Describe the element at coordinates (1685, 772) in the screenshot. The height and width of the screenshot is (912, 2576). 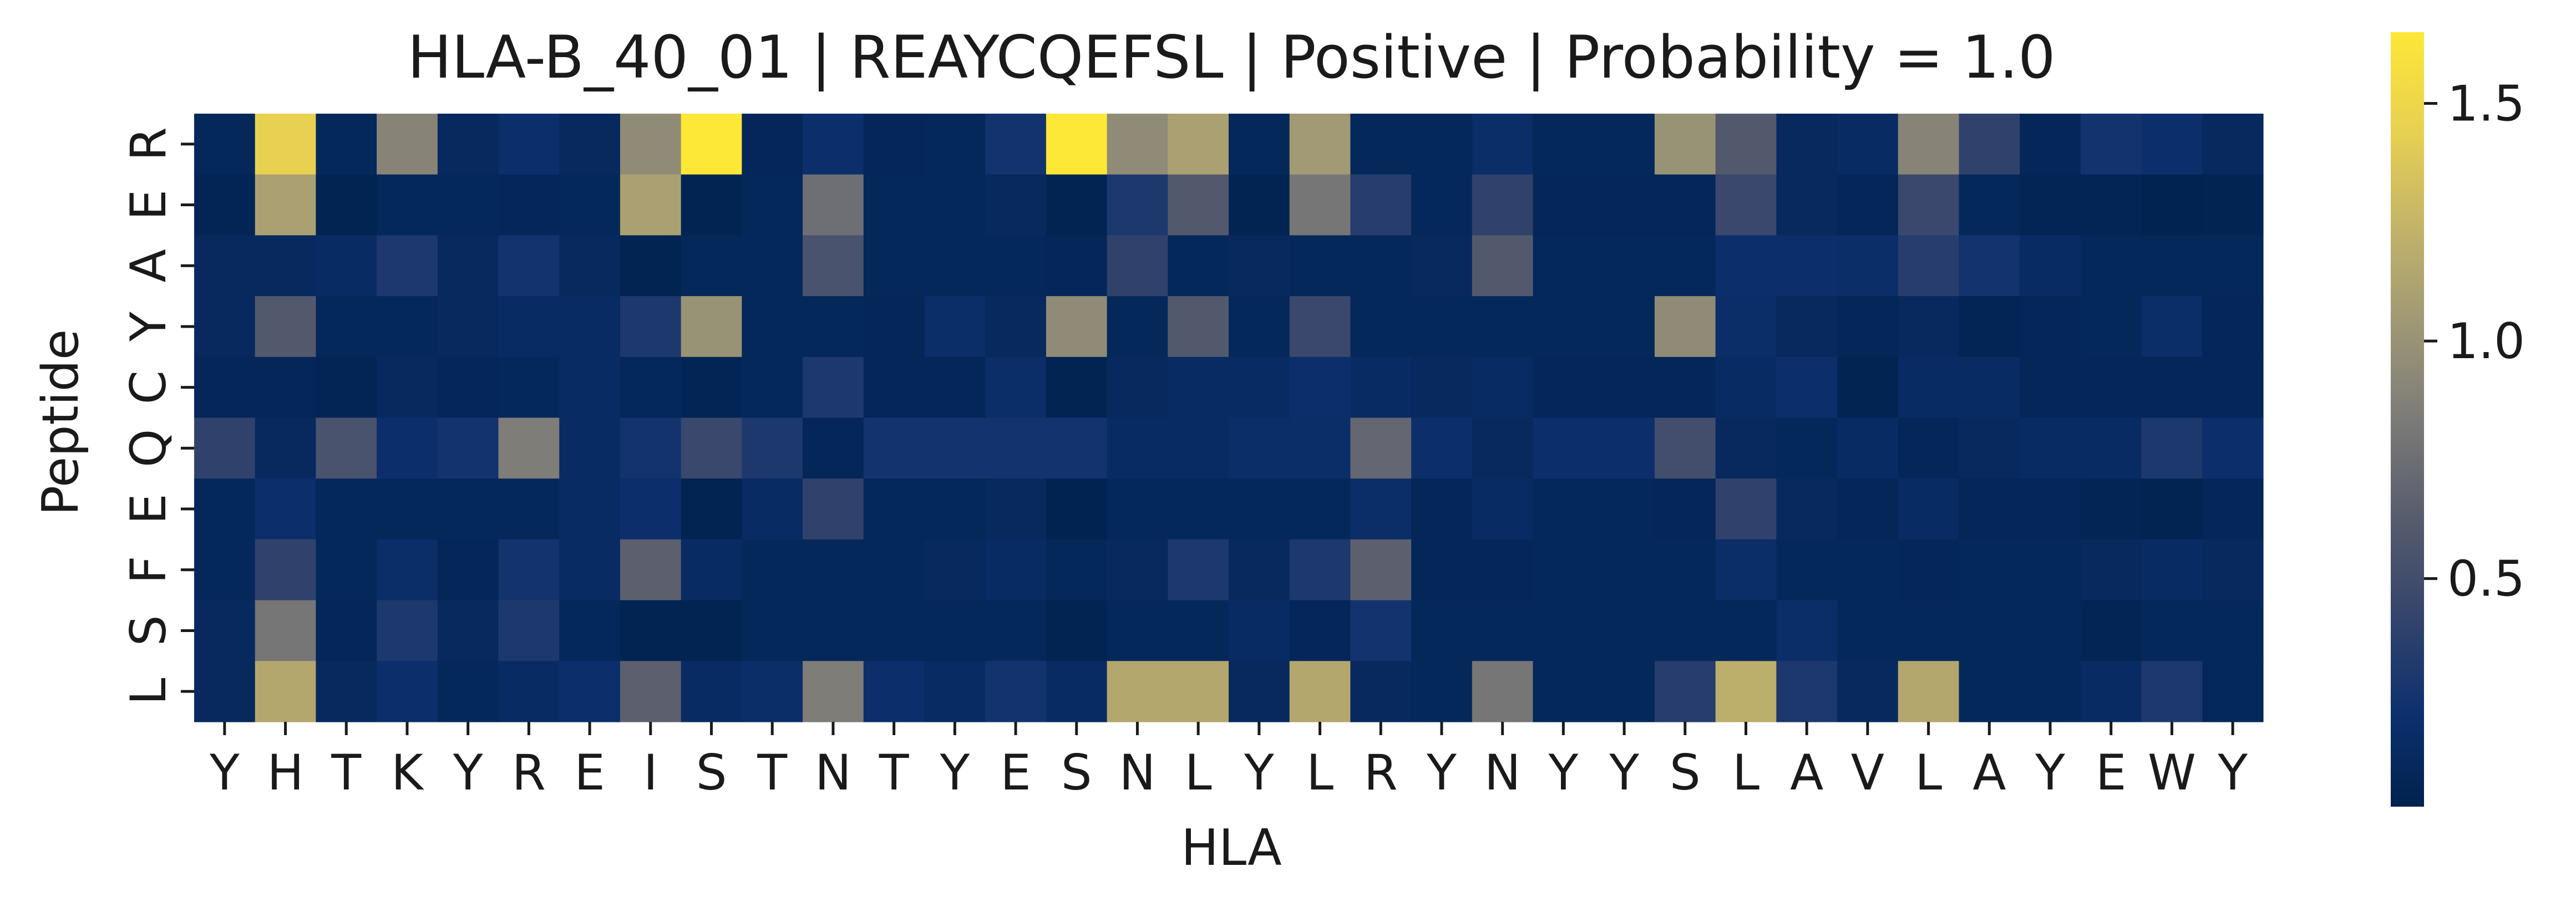
I see `x-tick-label: S` at that location.